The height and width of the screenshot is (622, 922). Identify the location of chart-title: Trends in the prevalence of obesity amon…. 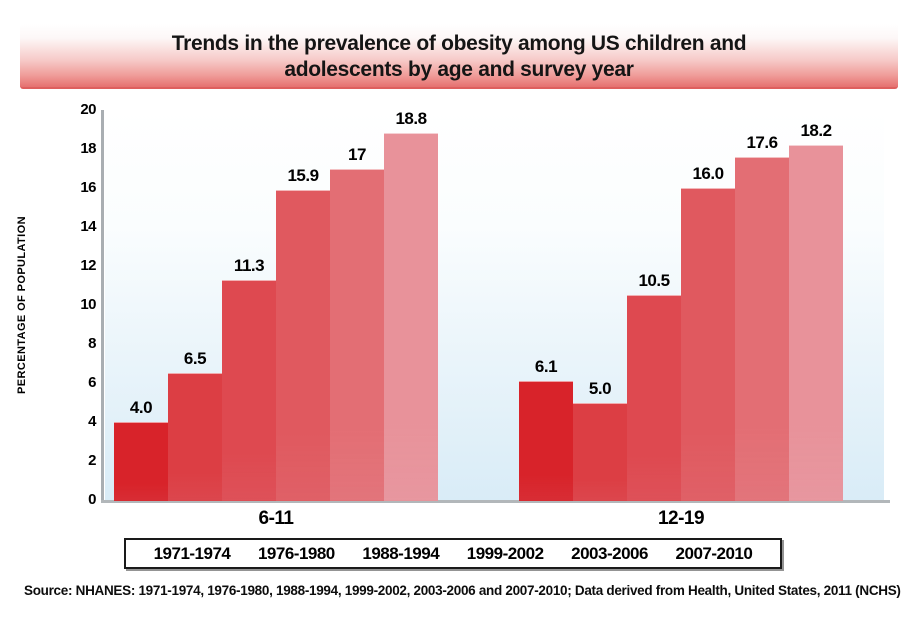
(459, 53).